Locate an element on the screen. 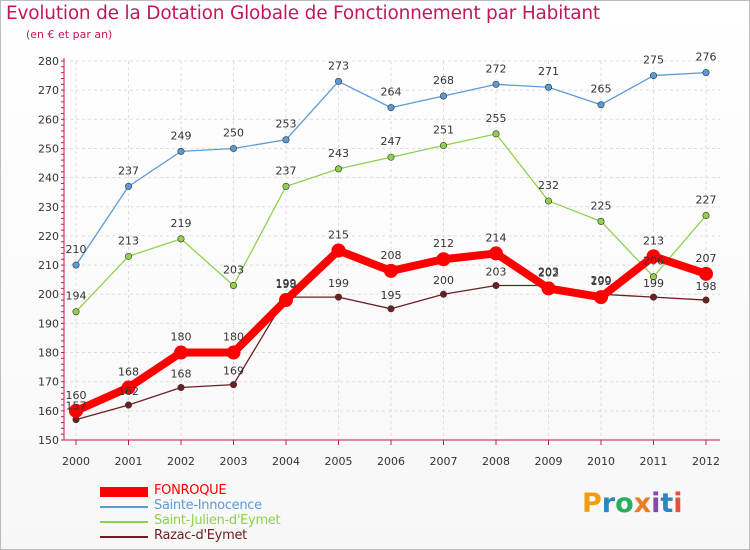 This screenshot has width=750, height=550. x-tick-label: 2008 is located at coordinates (496, 461).